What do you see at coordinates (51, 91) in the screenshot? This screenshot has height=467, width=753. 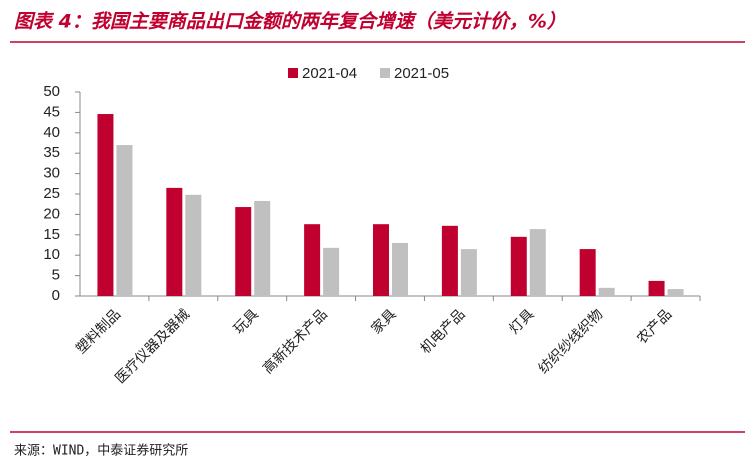 I see `y-tick-label: 50` at bounding box center [51, 91].